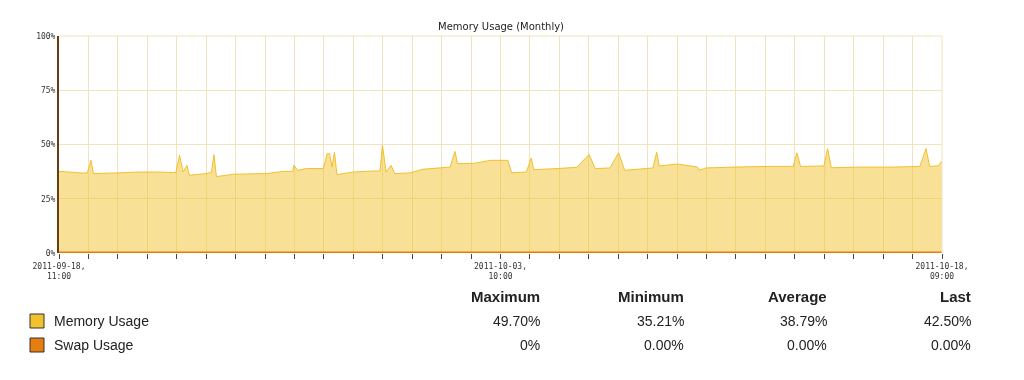 The image size is (1024, 380). Describe the element at coordinates (661, 321) in the screenshot. I see `text: 35.21%` at that location.